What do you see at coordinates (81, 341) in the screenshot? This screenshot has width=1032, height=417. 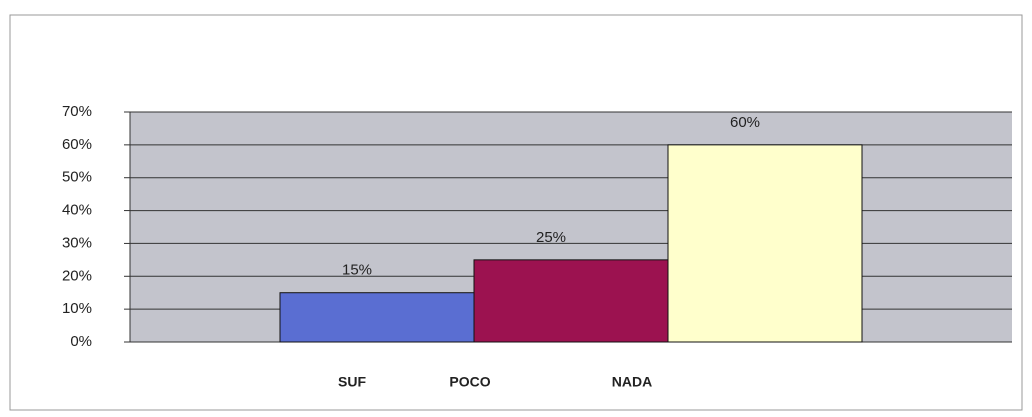 I see `y-tick-label: 0%` at bounding box center [81, 341].